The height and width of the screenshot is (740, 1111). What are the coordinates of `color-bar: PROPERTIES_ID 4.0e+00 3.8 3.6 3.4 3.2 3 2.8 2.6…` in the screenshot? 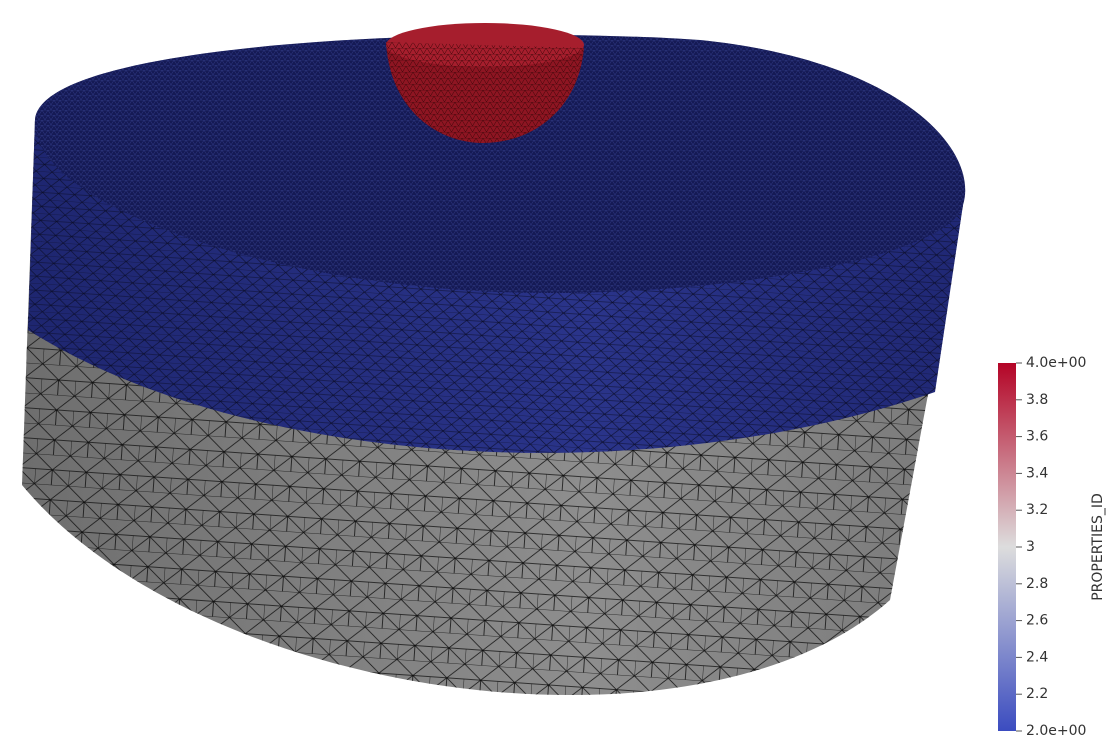 It's located at (1052, 547).